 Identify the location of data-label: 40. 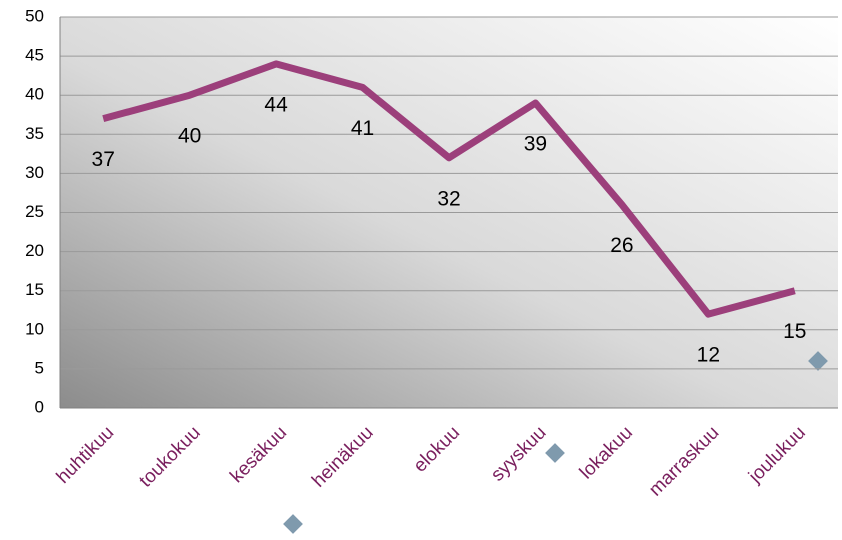
(189, 136).